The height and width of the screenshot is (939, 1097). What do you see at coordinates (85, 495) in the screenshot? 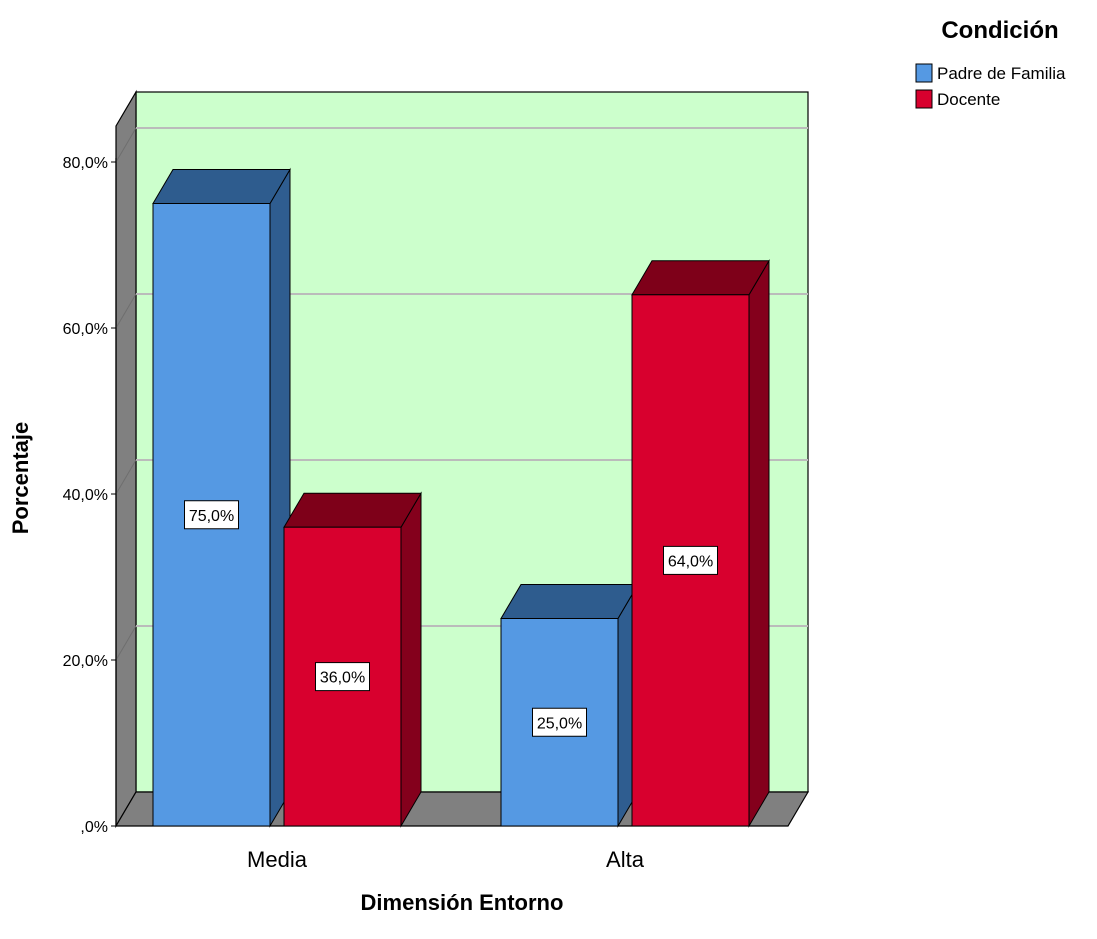
I see `y-tick-label: 40,0%` at bounding box center [85, 495].